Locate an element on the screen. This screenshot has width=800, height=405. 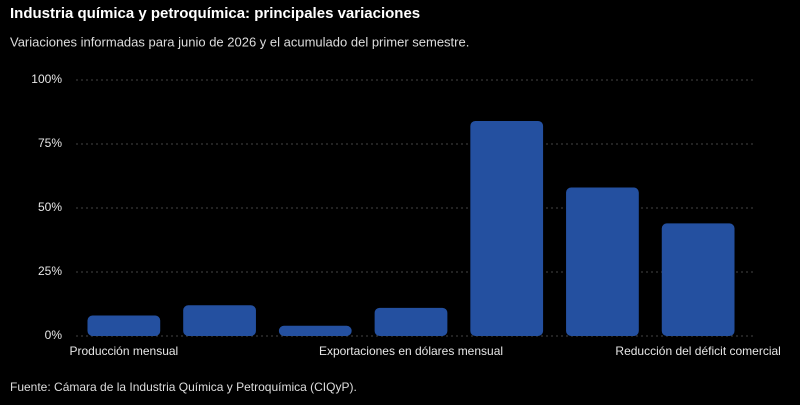
x-tick-label: Reducción del déficit comercial is located at coordinates (697, 351).